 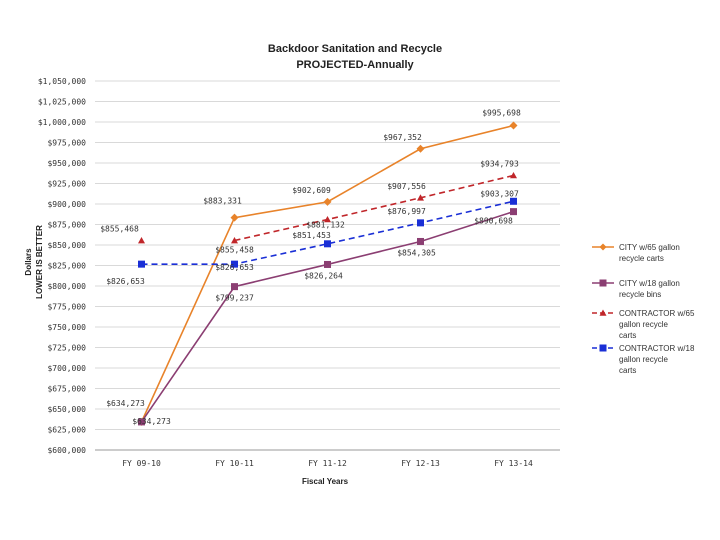 I want to click on data-label: $890,698, so click(x=493, y=221).